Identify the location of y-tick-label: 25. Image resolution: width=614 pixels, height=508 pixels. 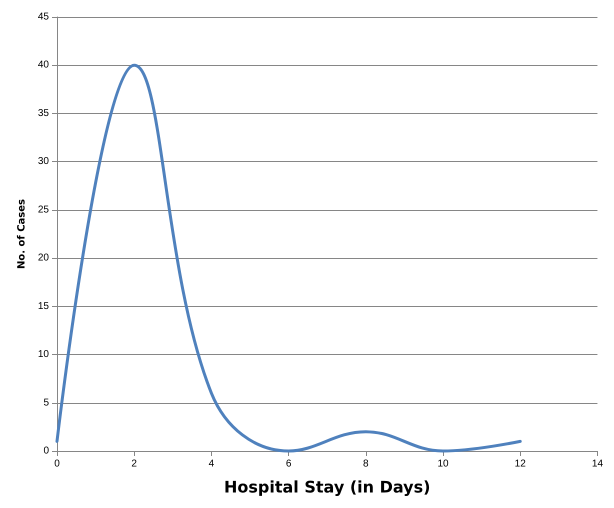
(44, 210).